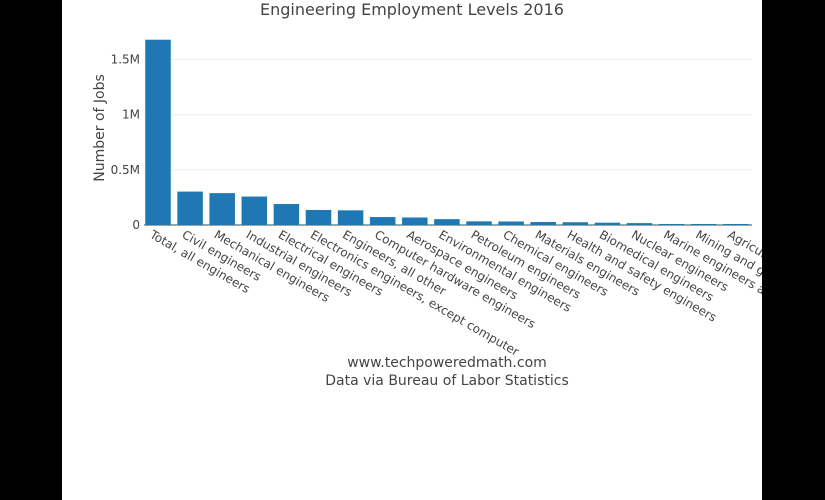  I want to click on chart-title: Engineering Employment Levels 2016, so click(412, 9).